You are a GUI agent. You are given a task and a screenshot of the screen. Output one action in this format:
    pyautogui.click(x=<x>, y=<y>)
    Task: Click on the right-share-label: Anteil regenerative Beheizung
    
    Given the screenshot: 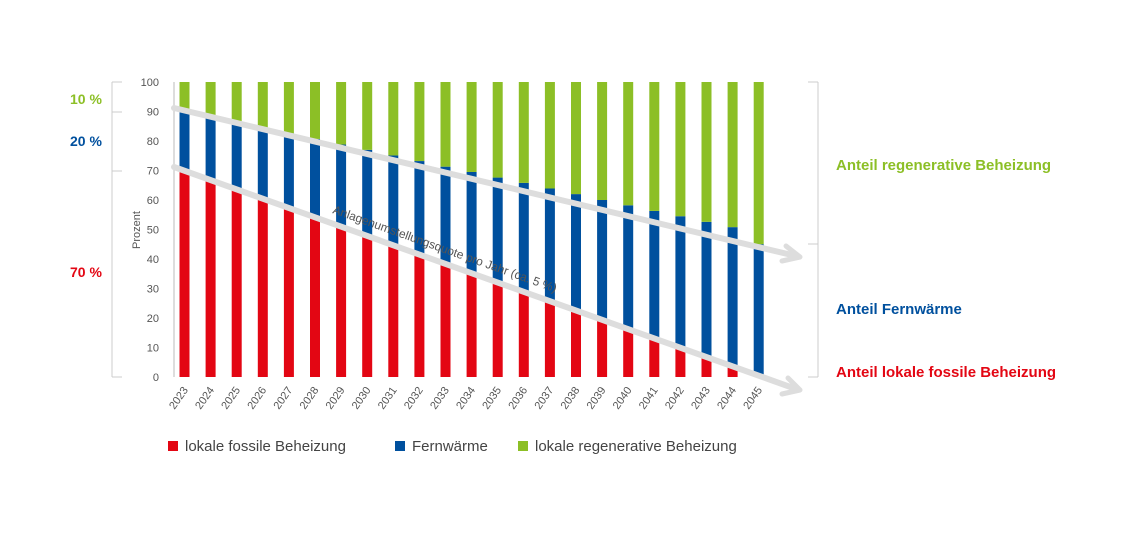 What is the action you would take?
    pyautogui.click(x=943, y=165)
    